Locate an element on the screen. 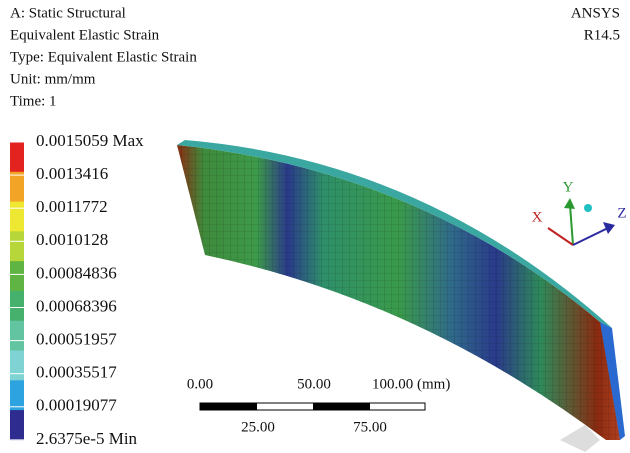 The height and width of the screenshot is (453, 630). x-axis is located at coordinates (560, 236).